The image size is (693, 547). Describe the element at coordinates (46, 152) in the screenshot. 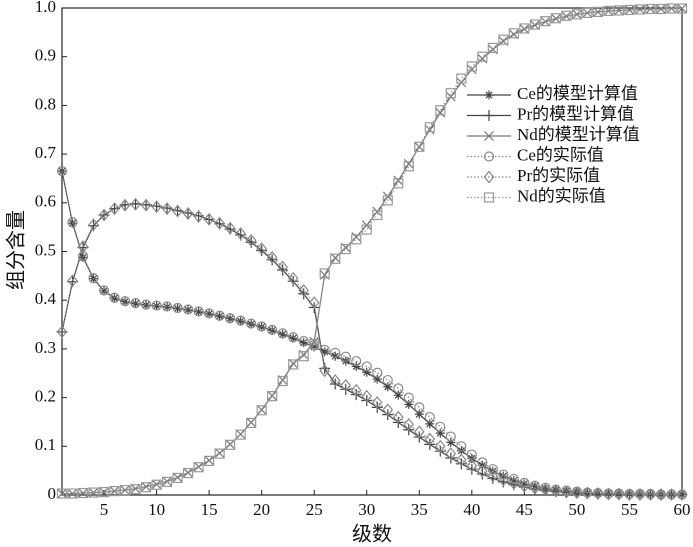

I see `y-tick-label: 0.7` at that location.